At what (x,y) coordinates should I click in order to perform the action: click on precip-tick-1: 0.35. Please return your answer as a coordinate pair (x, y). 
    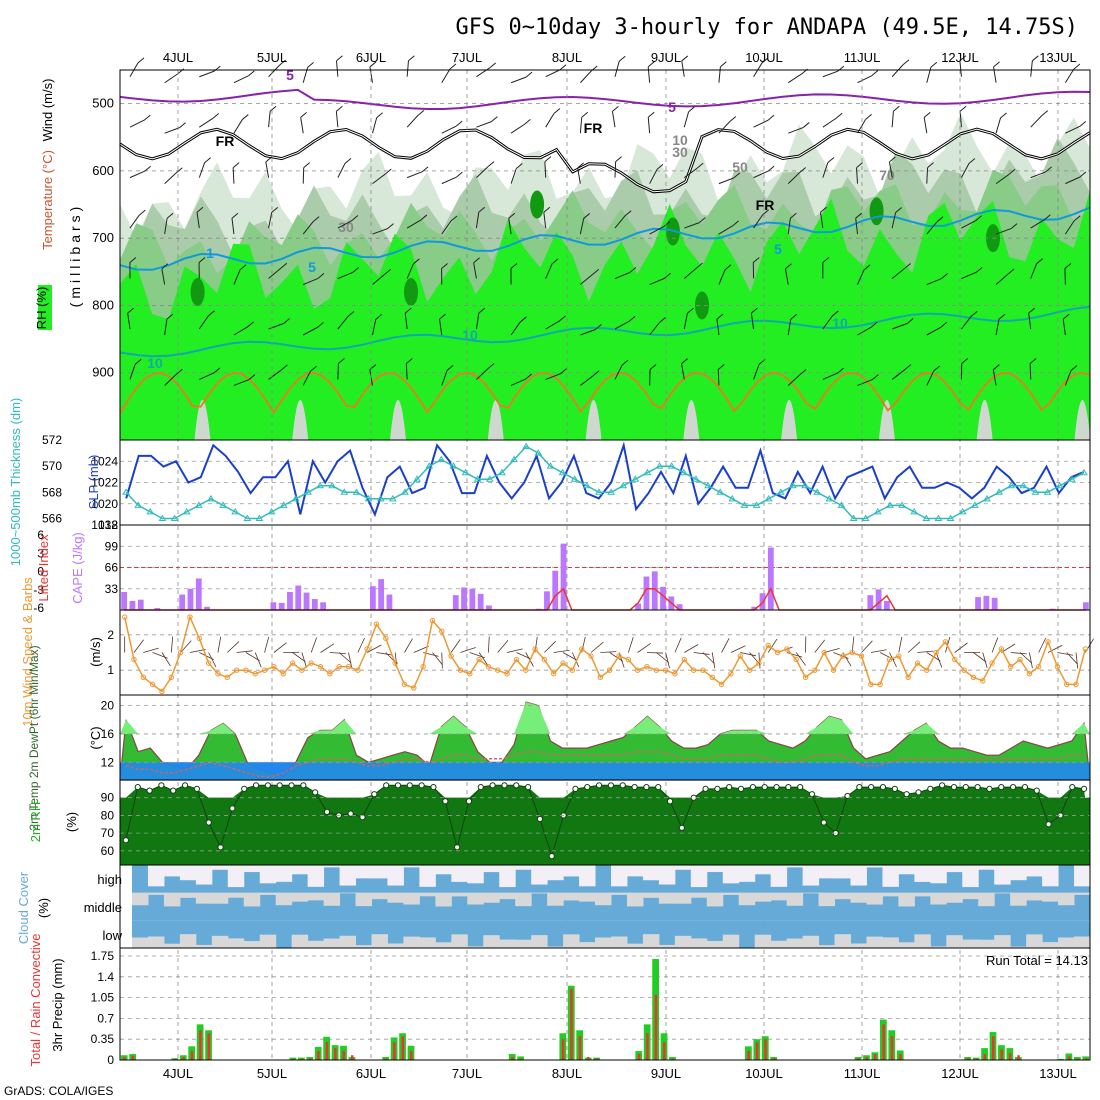
    Looking at the image, I should click on (103, 1039).